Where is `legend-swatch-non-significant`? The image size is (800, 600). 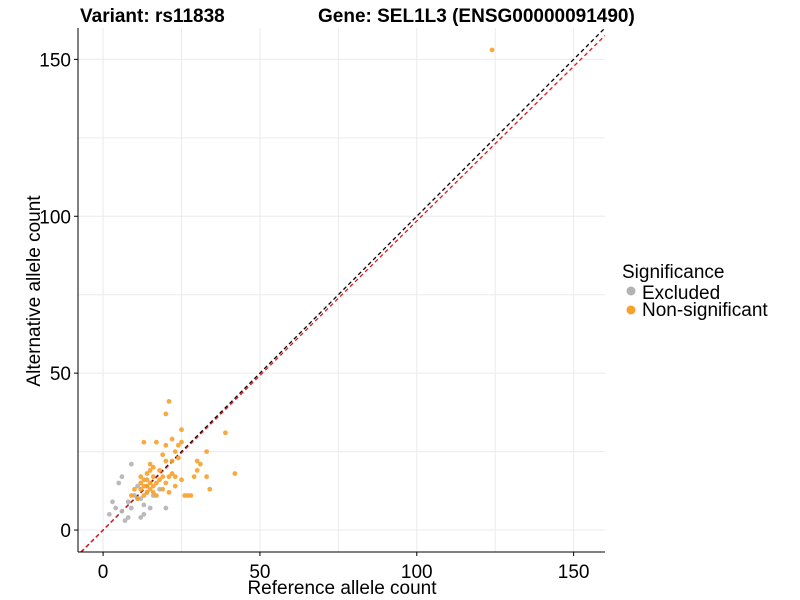 legend-swatch-non-significant is located at coordinates (631, 310).